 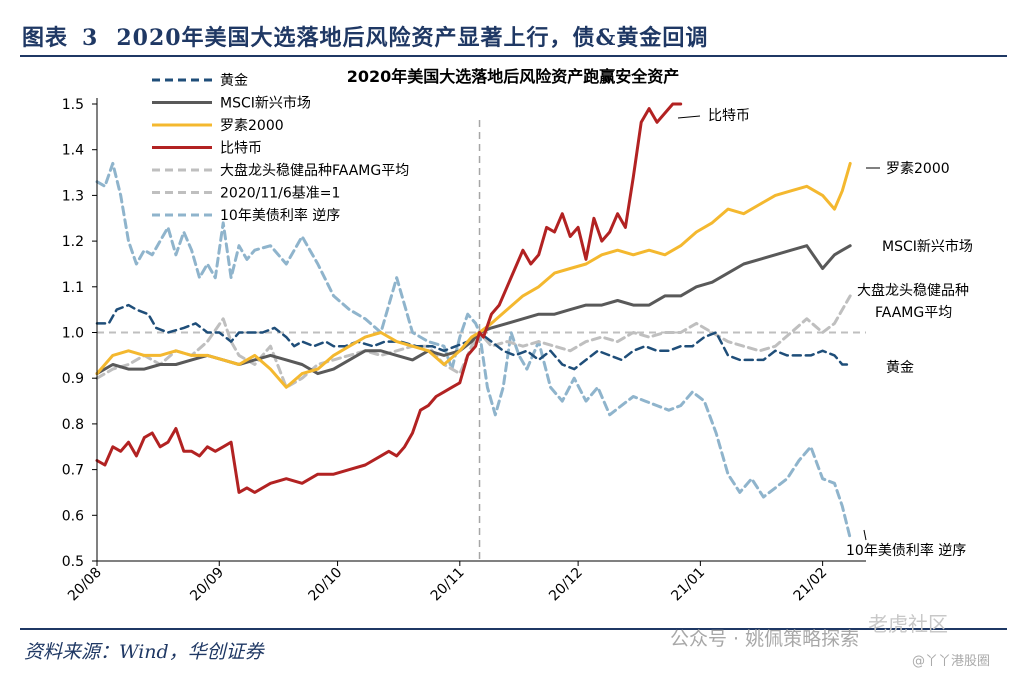 I want to click on figure-title-text: 2020年美国大选落地后风险资产显著上行，债&黄金回调, so click(x=412, y=38).